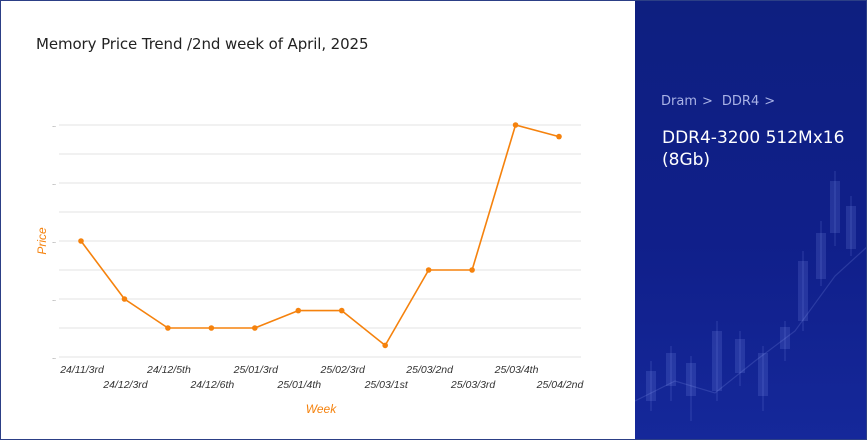 Image resolution: width=867 pixels, height=440 pixels. Describe the element at coordinates (168, 370) in the screenshot. I see `x-tick-label: 24/12/5th` at that location.